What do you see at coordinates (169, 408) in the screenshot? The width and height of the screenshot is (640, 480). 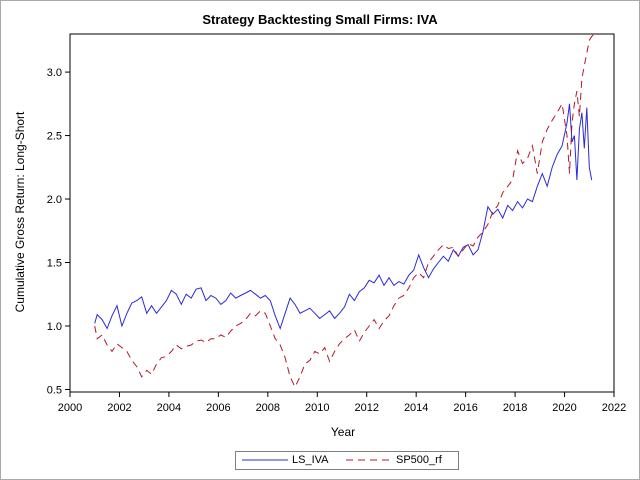 I see `x-tick-label: 2004` at bounding box center [169, 408].